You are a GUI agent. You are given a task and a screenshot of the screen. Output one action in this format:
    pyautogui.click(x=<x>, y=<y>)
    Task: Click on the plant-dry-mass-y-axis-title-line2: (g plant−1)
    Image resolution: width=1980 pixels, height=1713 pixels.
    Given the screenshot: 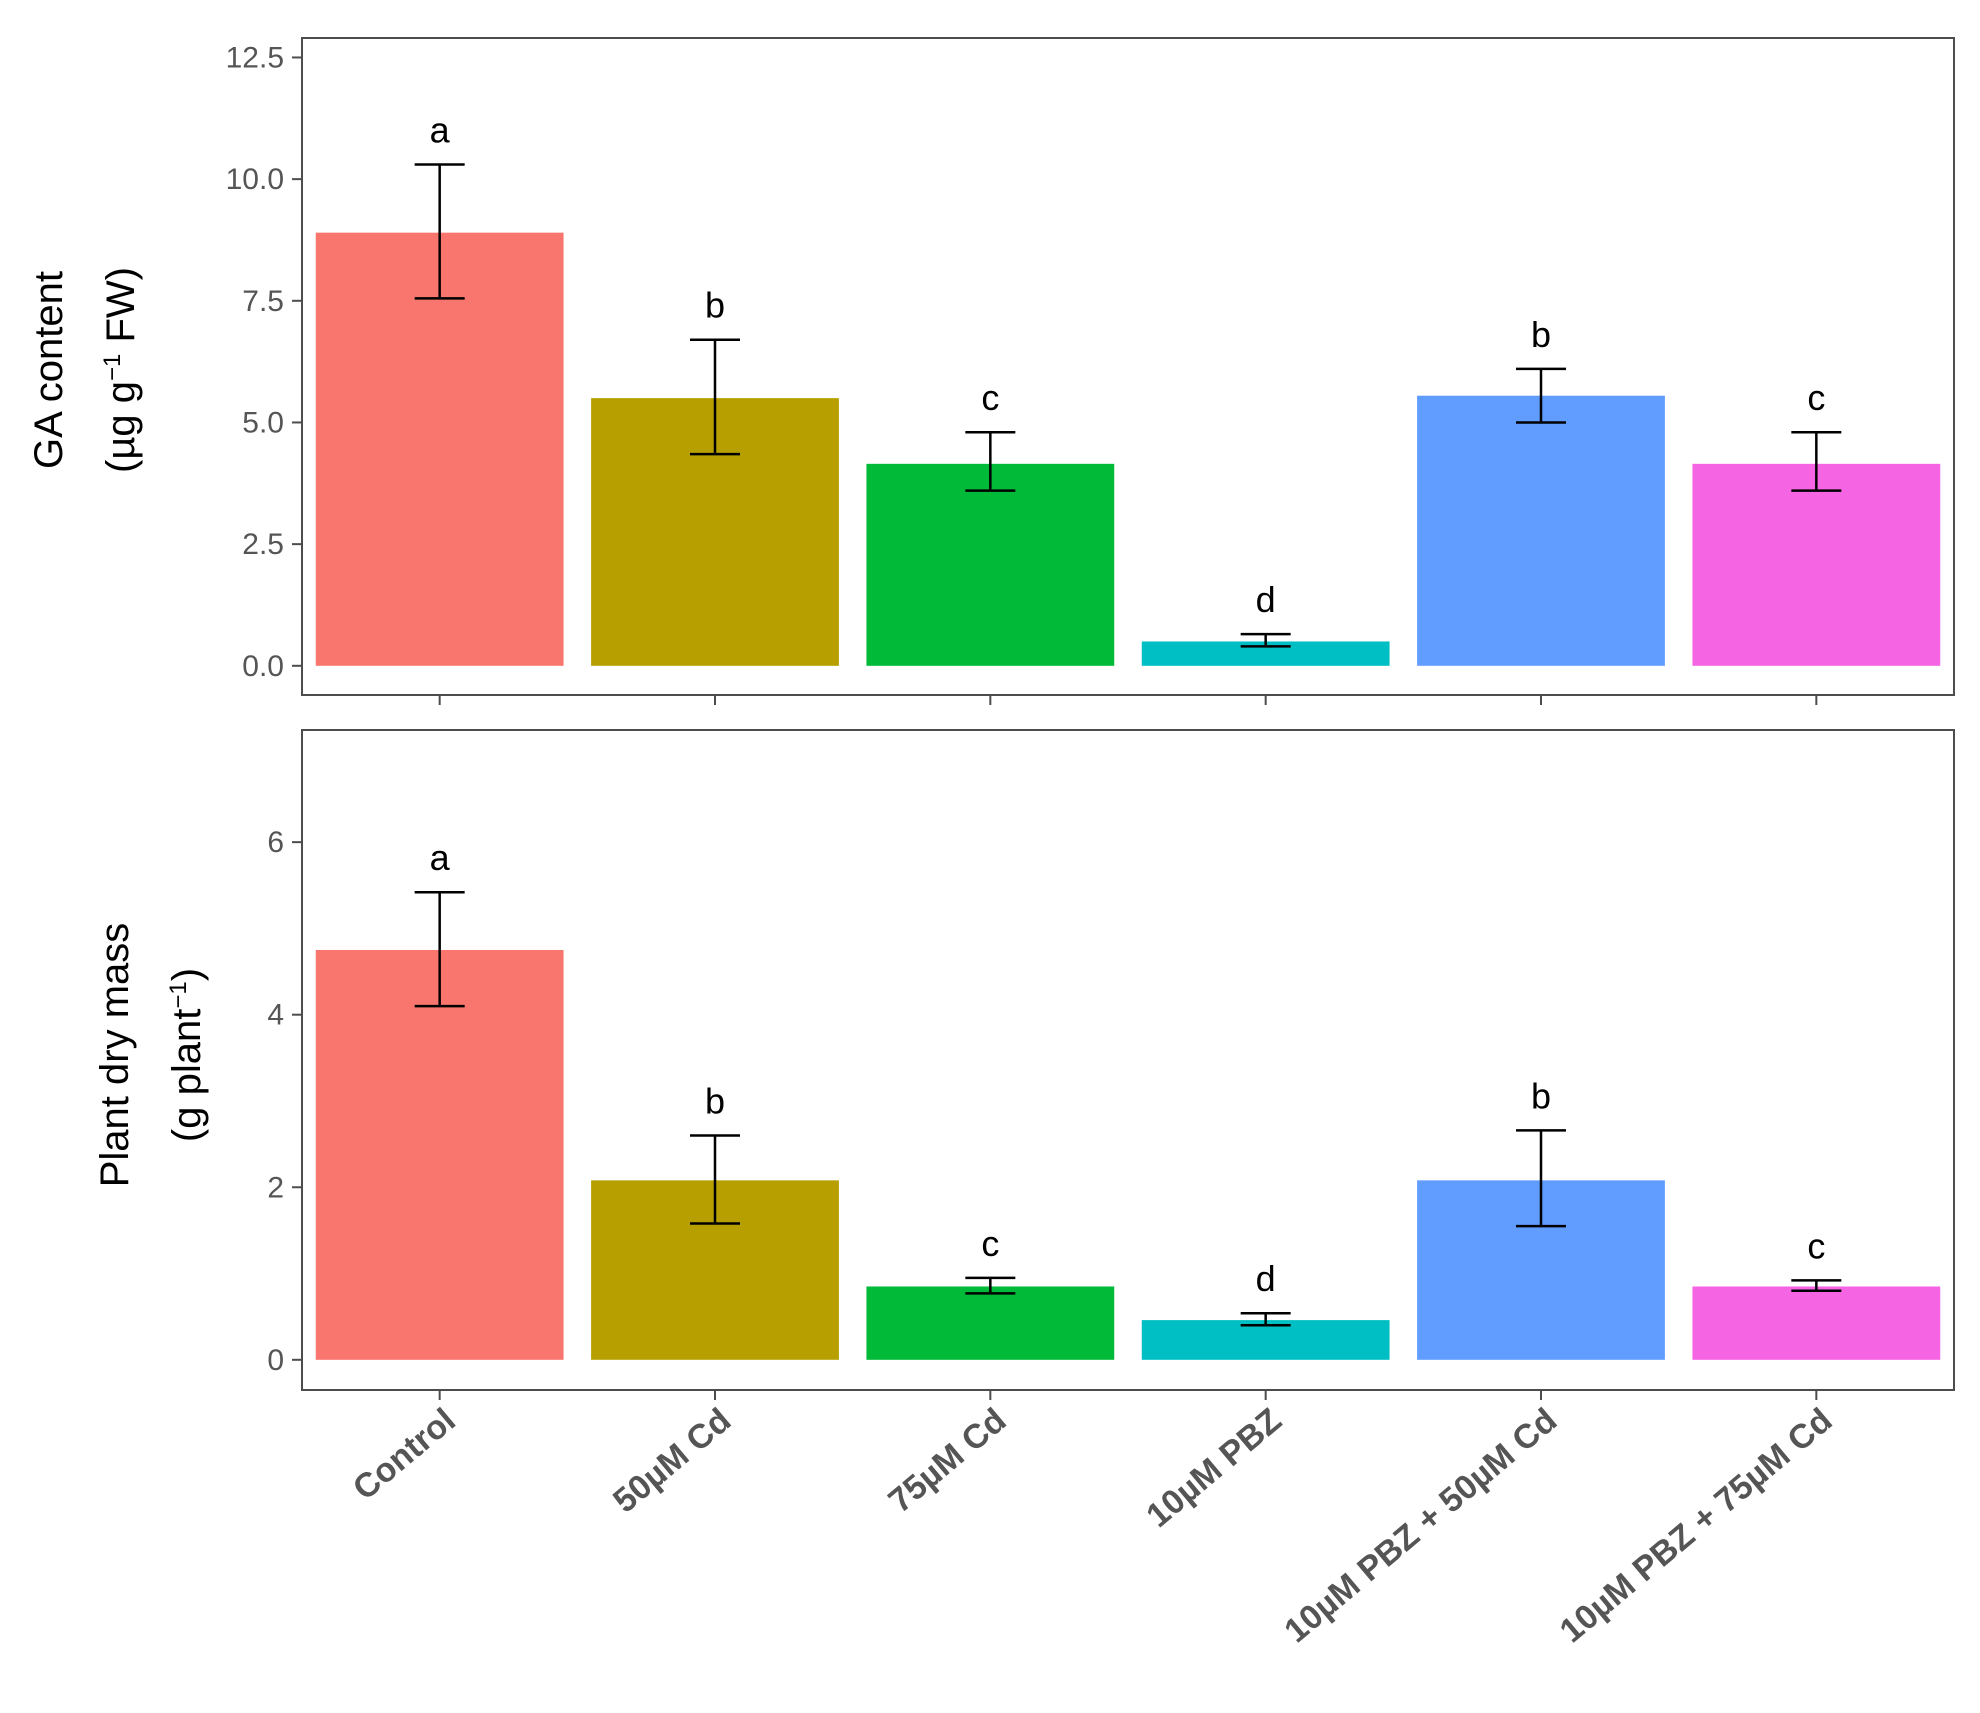 What is the action you would take?
    pyautogui.click(x=187, y=1055)
    